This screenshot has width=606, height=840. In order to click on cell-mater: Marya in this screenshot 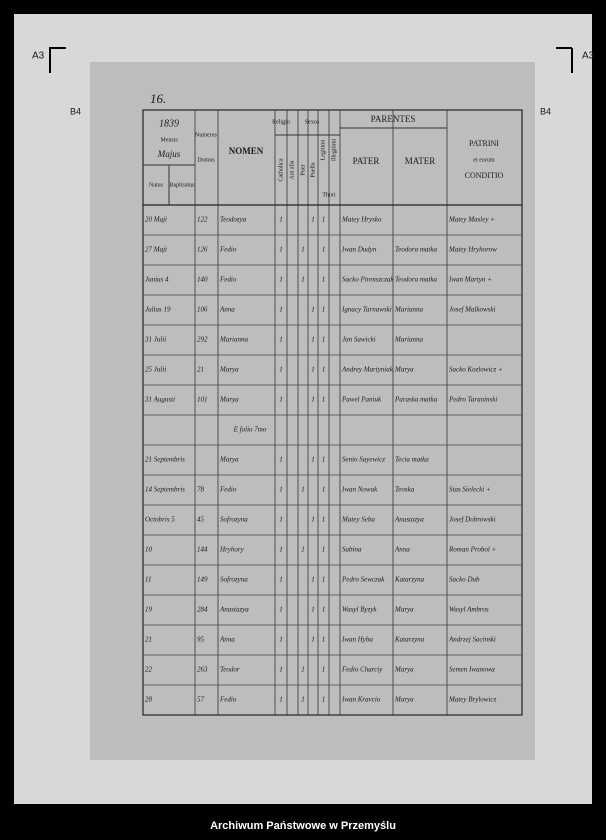, I will do `click(404, 610)`.